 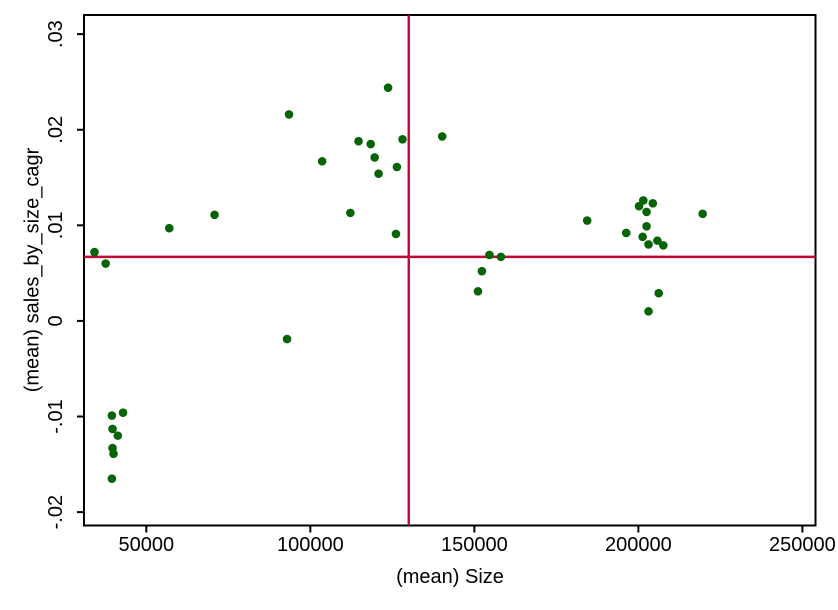 I want to click on y-tick-label: .03, so click(x=56, y=34).